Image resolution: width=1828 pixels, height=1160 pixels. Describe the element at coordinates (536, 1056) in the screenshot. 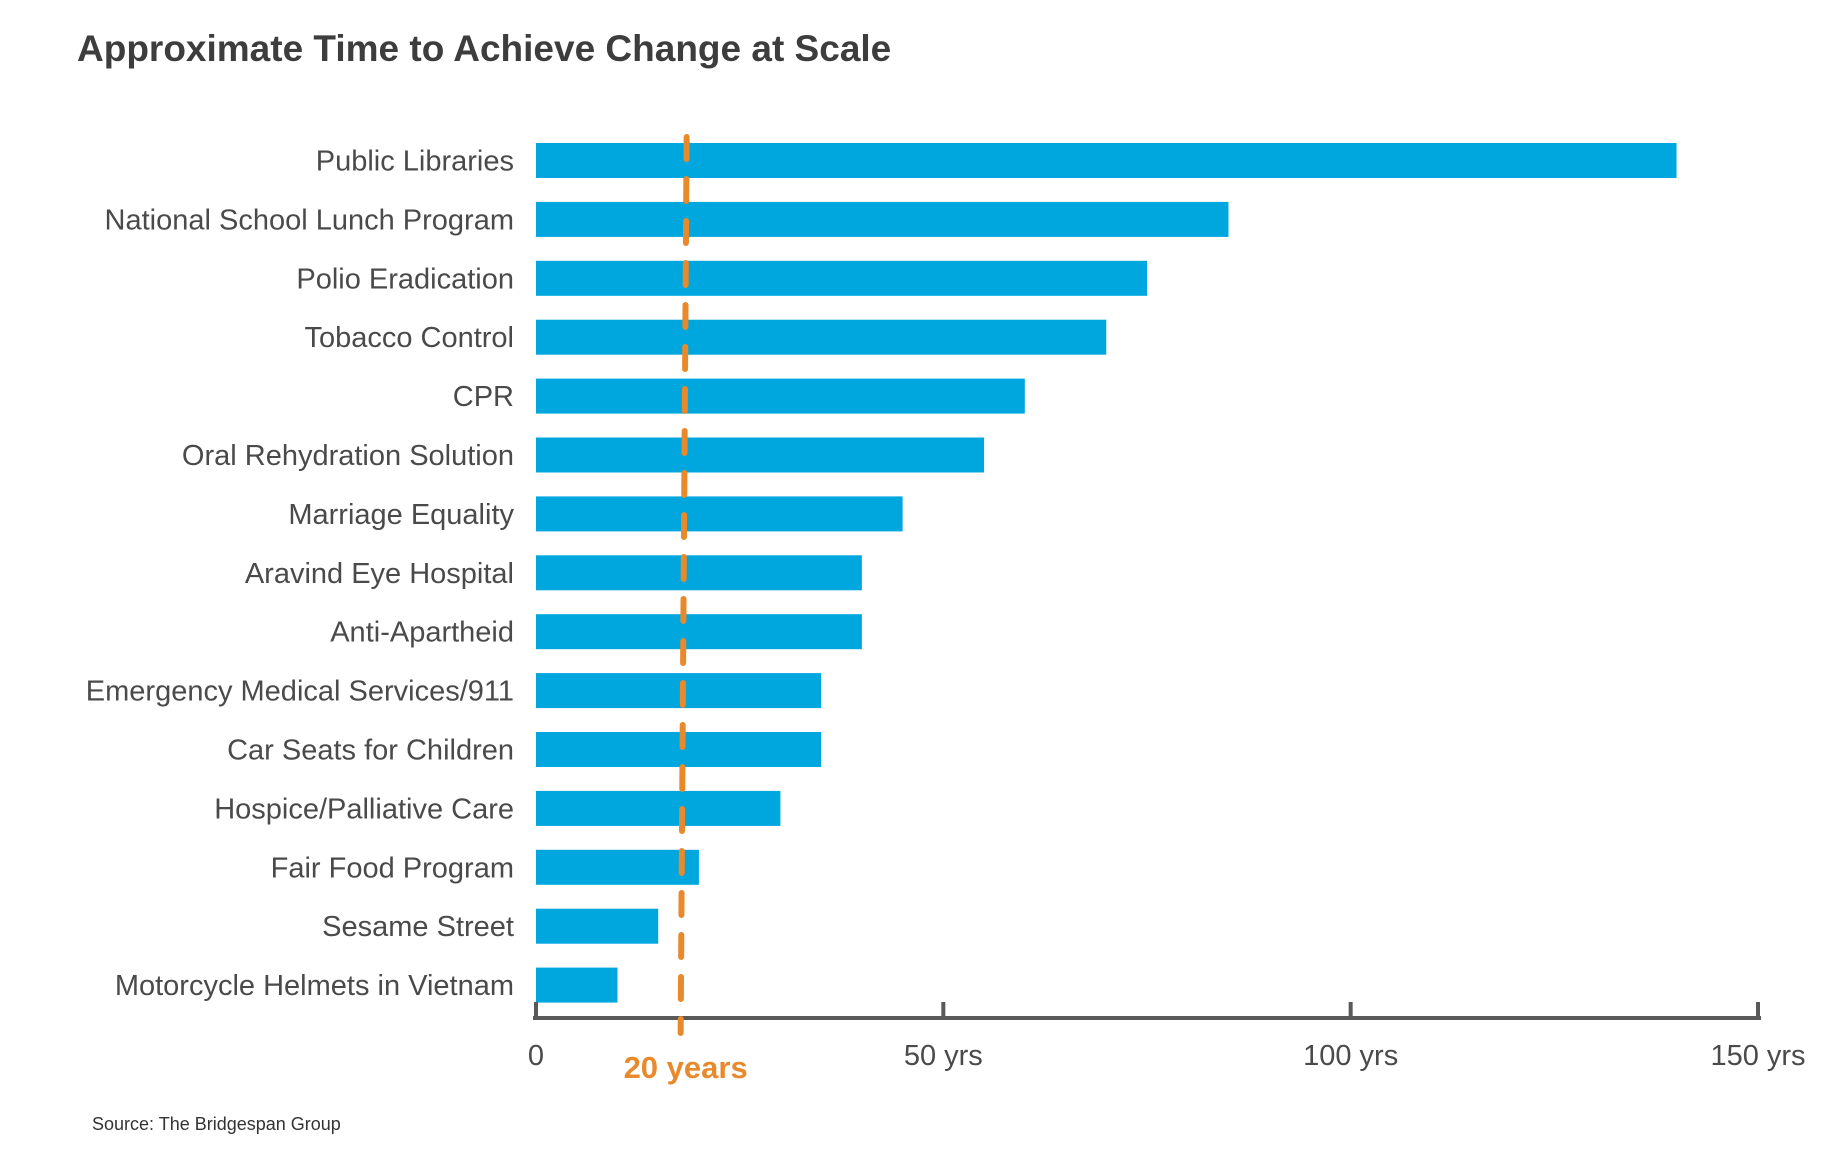

I see `x-tick-label-0: 0` at that location.